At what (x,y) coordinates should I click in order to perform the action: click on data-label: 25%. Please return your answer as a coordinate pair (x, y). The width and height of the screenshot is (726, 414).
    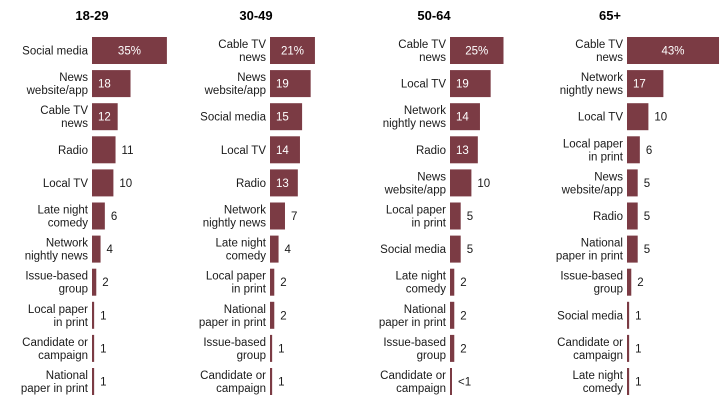
    Looking at the image, I should click on (476, 52).